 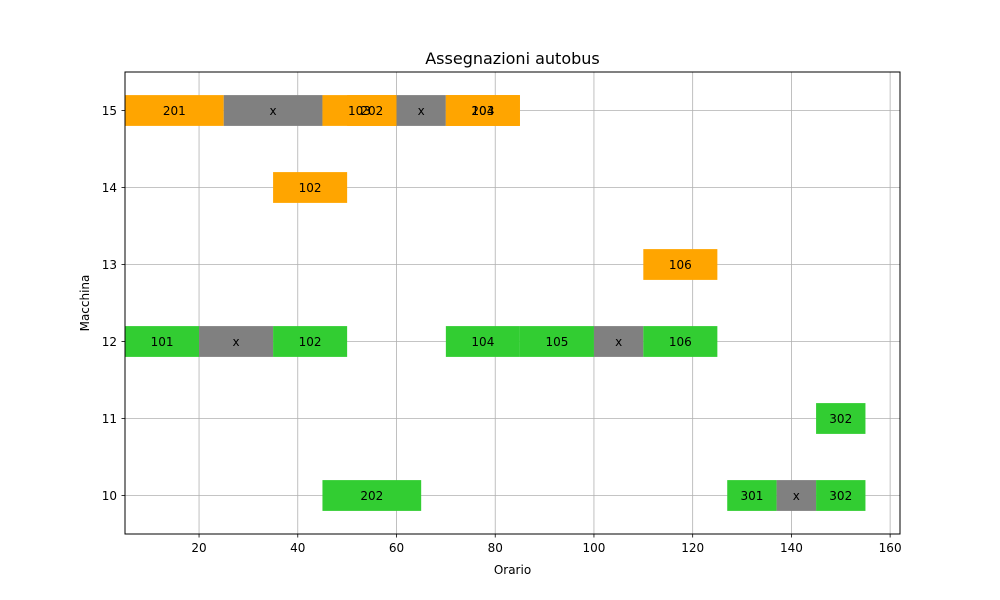 I want to click on task-label: 203, so click(x=482, y=111).